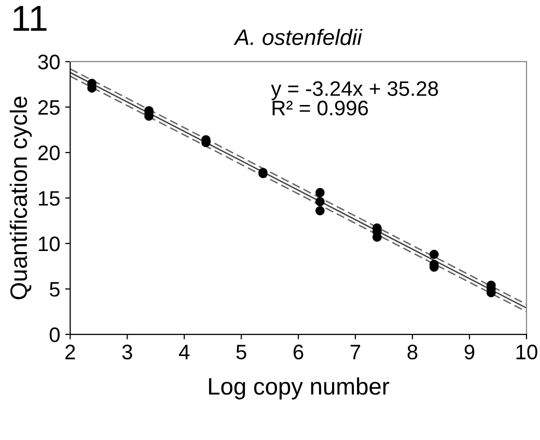  I want to click on y-tick-label: 15, so click(49, 198).